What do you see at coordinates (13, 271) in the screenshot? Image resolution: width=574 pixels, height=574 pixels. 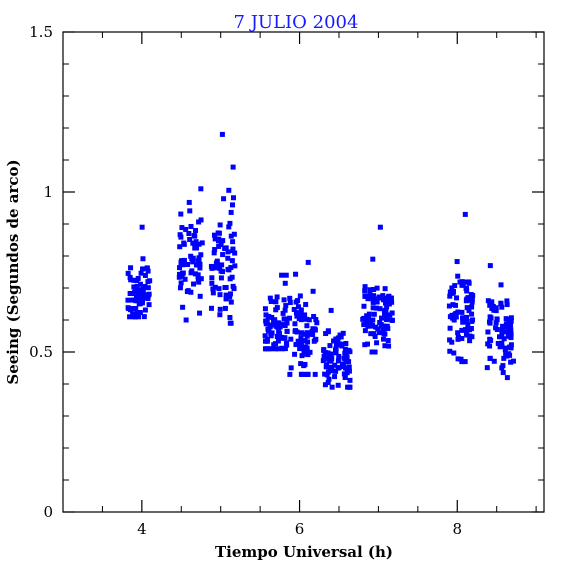 I see `y-axis-title: Seeing (Segundos de arco)` at bounding box center [13, 271].